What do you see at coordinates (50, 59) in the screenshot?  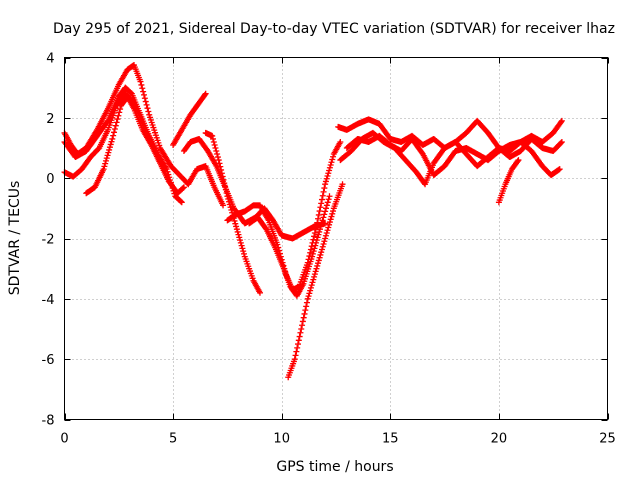 I see `y-tick-label: 4` at bounding box center [50, 59].